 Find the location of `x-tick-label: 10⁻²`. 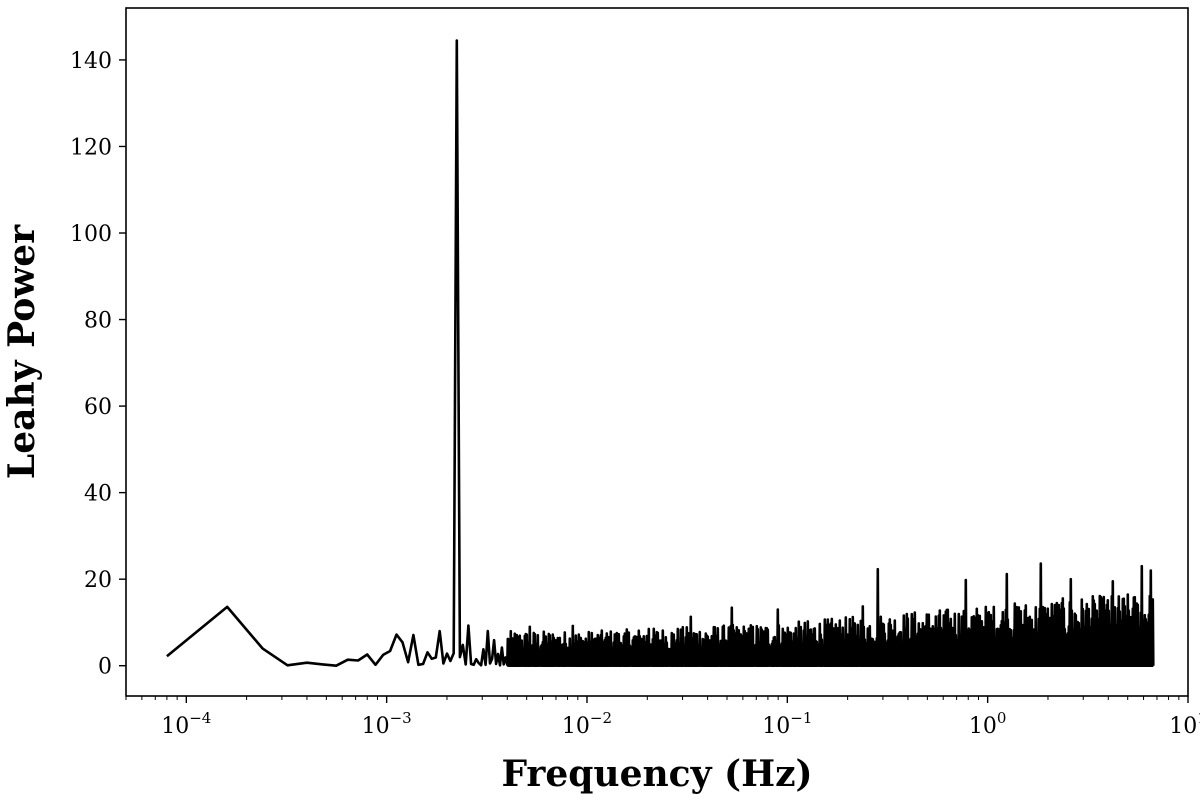

x-tick-label: 10⁻² is located at coordinates (587, 724).